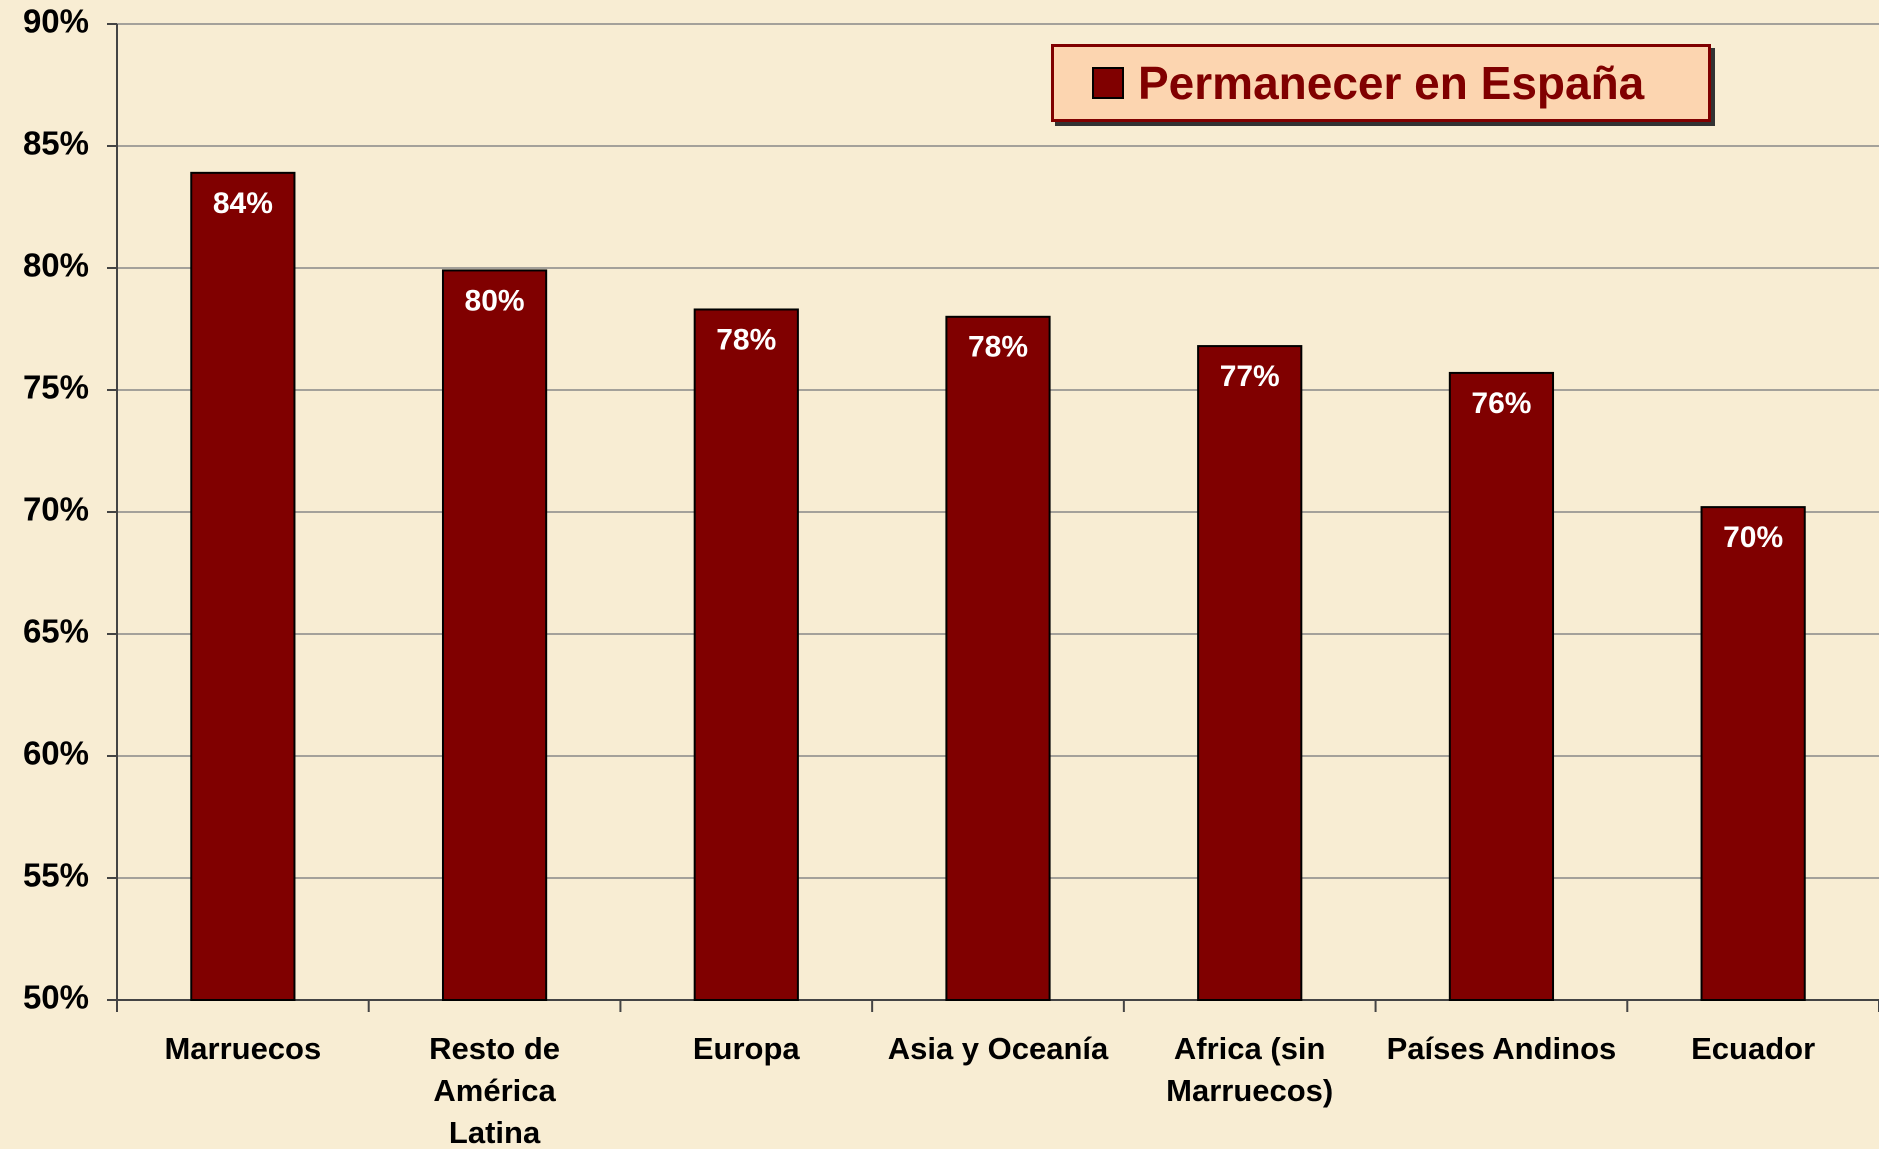 The height and width of the screenshot is (1149, 1879). What do you see at coordinates (56, 387) in the screenshot?
I see `y-tick-label: 75%` at bounding box center [56, 387].